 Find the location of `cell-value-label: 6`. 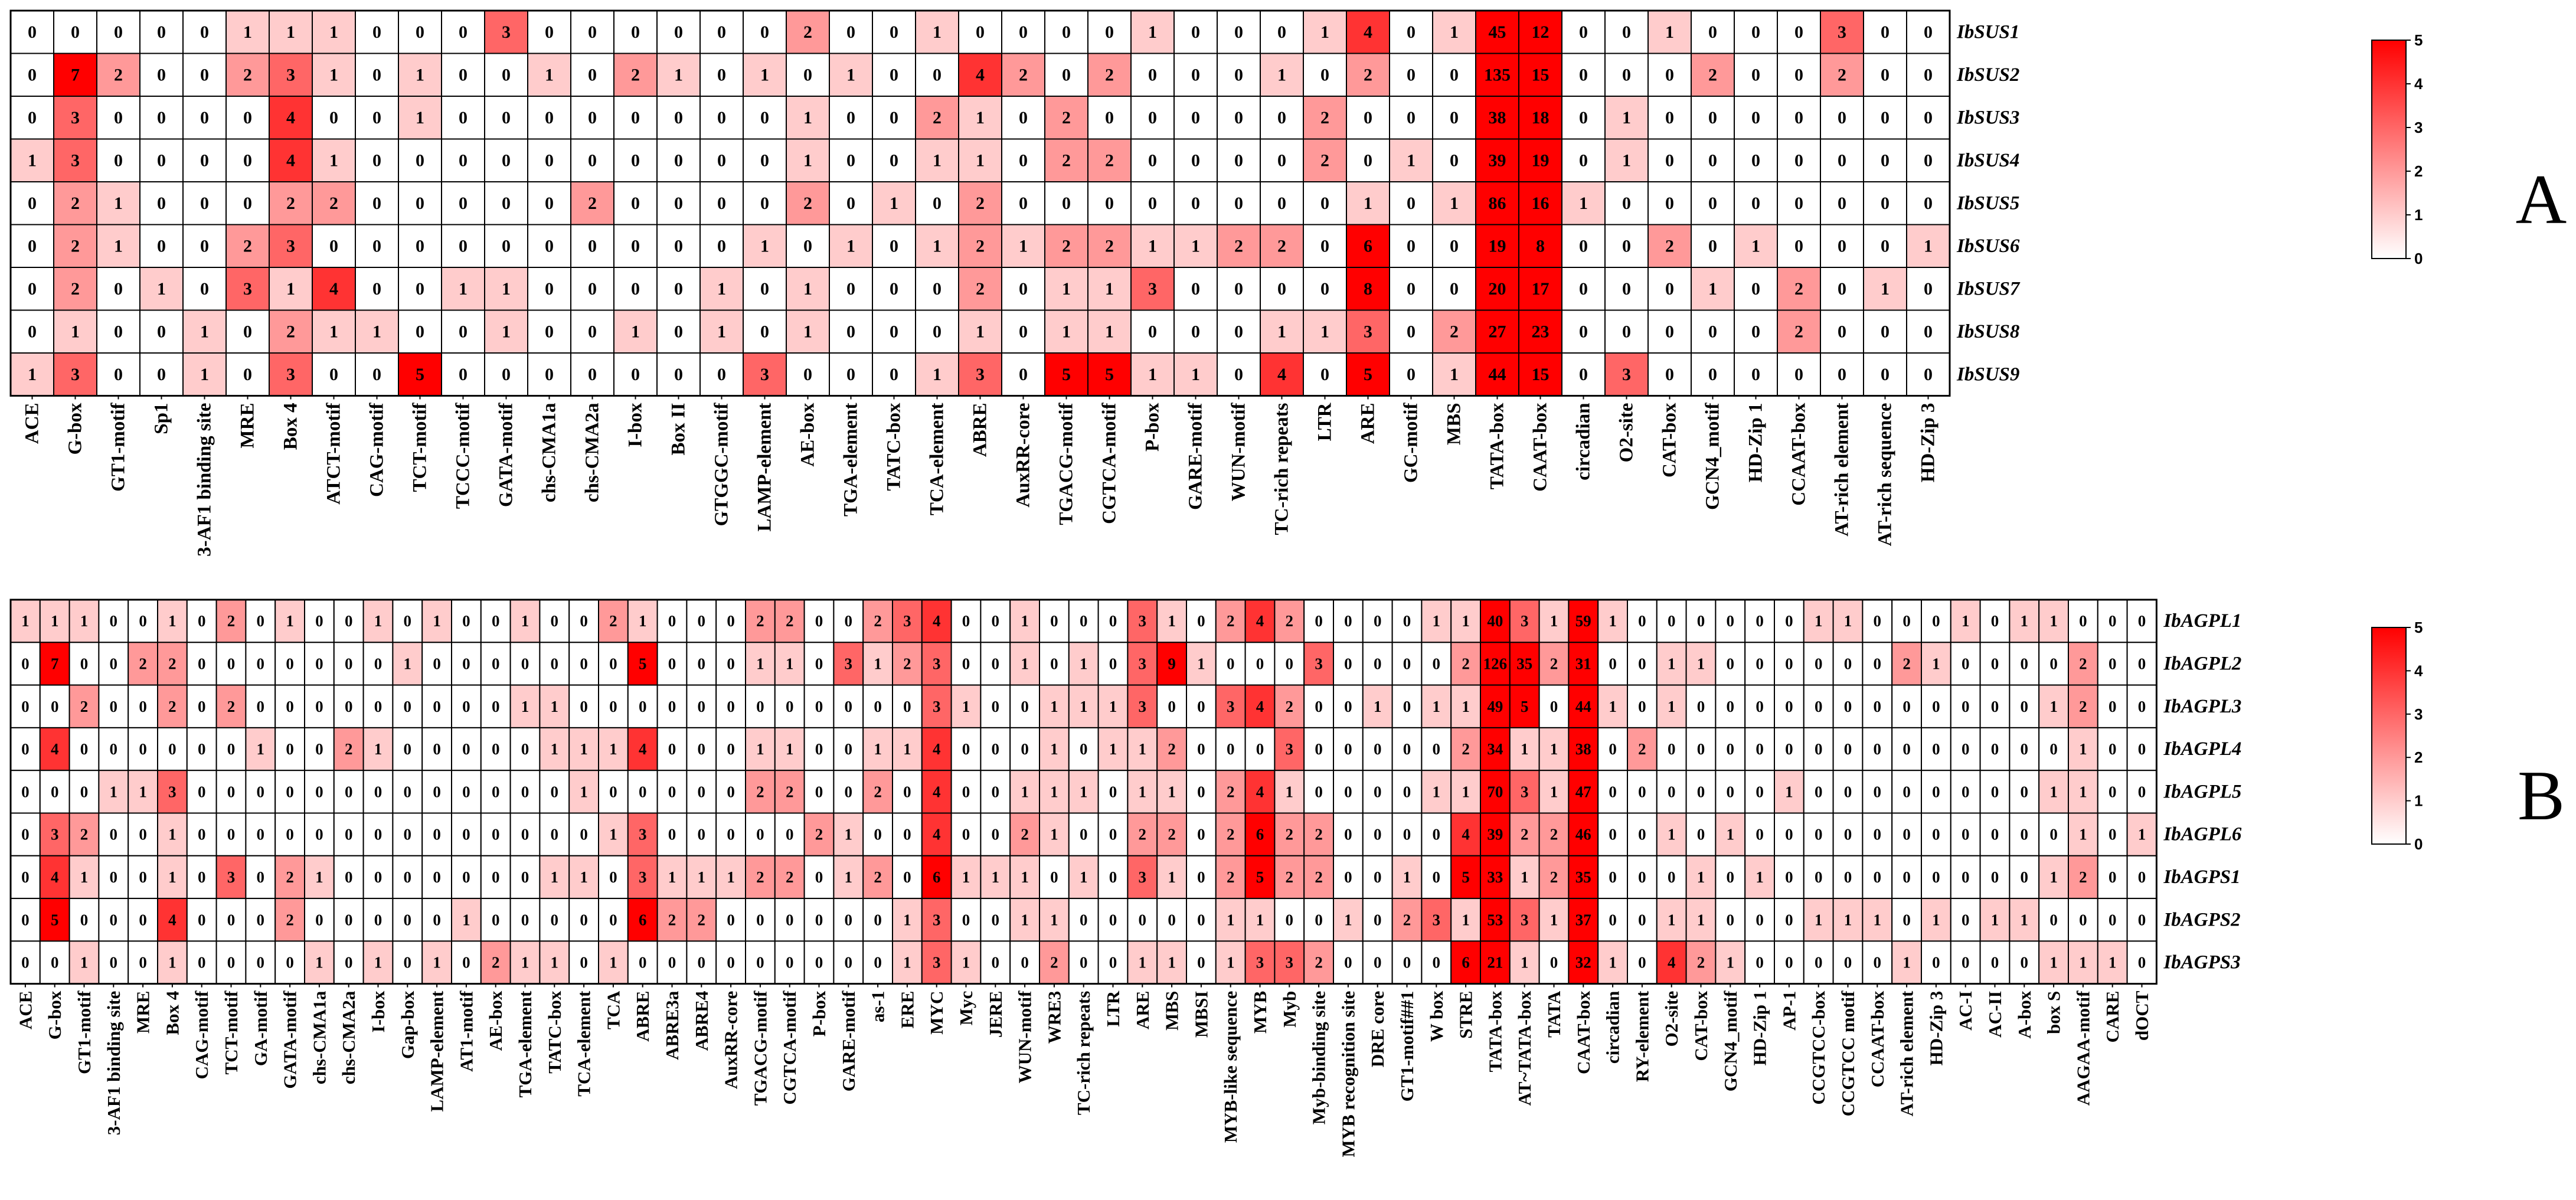

cell-value-label: 6 is located at coordinates (1260, 834).